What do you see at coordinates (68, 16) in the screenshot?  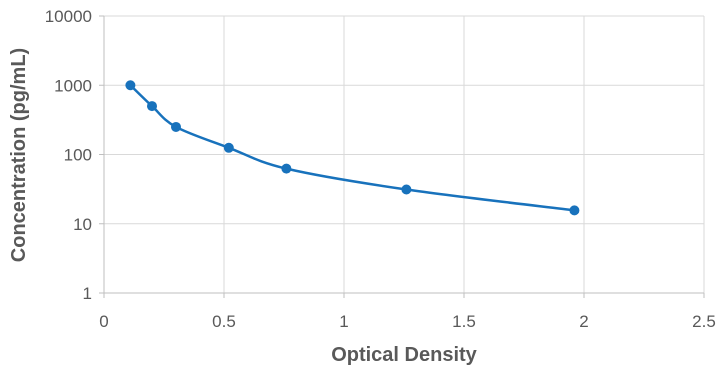 I see `y-tick-label: 10000` at bounding box center [68, 16].